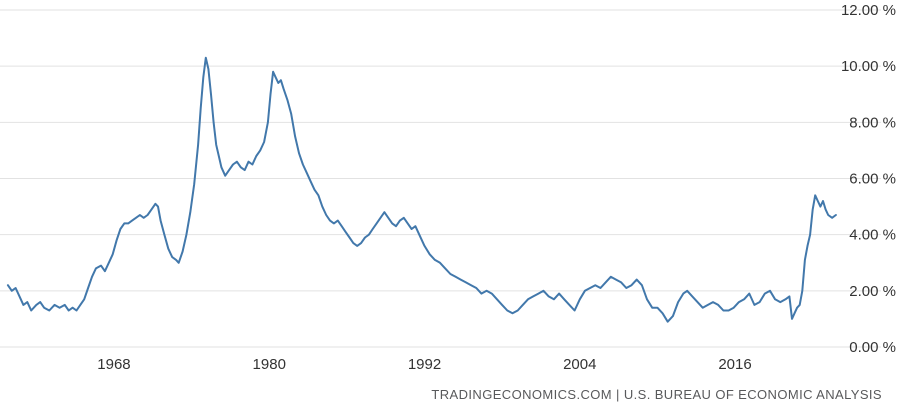 This screenshot has width=900, height=417. I want to click on y-tick-label: 6.00 %, so click(872, 179).